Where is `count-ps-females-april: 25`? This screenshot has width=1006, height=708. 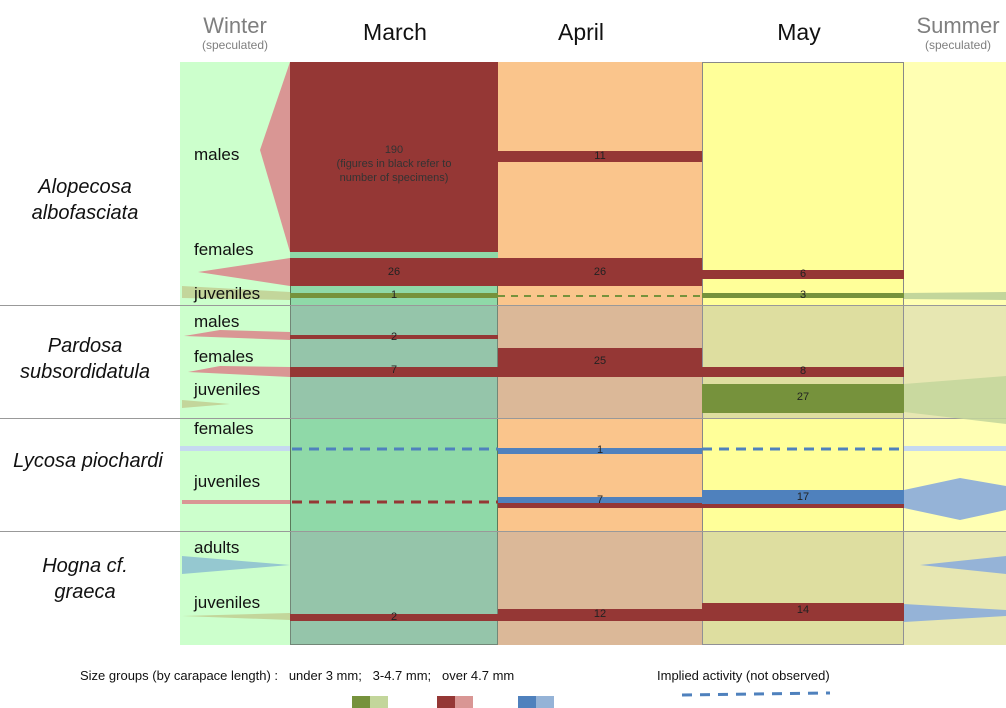 count-ps-females-april: 25 is located at coordinates (600, 361).